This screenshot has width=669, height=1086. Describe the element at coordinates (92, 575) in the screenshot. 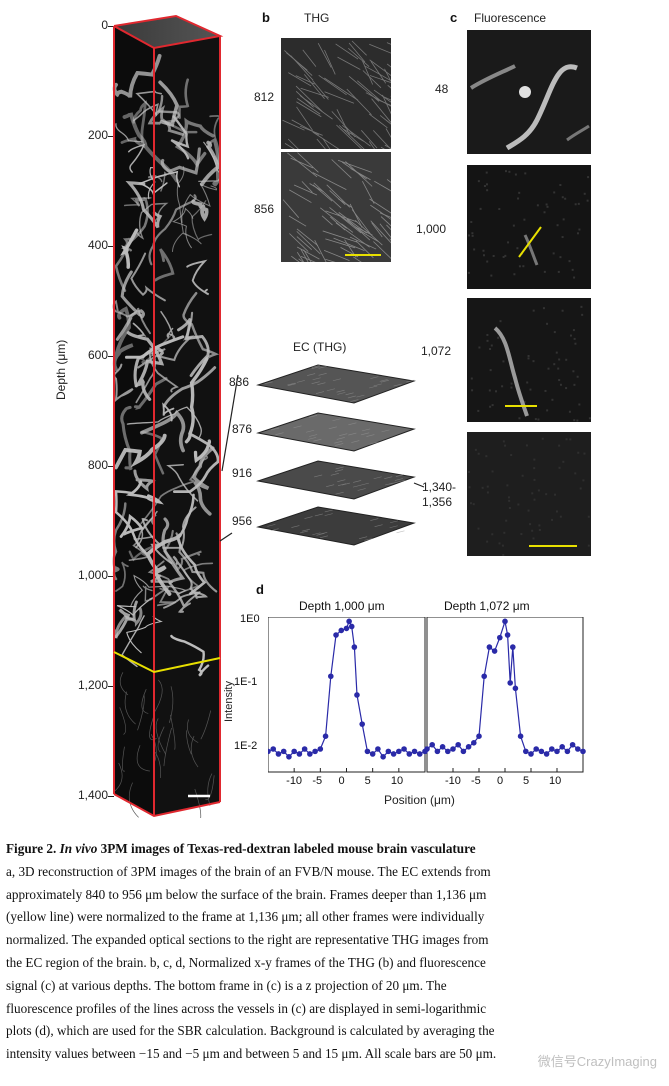

I see `depth-tick-5: 1,000` at that location.